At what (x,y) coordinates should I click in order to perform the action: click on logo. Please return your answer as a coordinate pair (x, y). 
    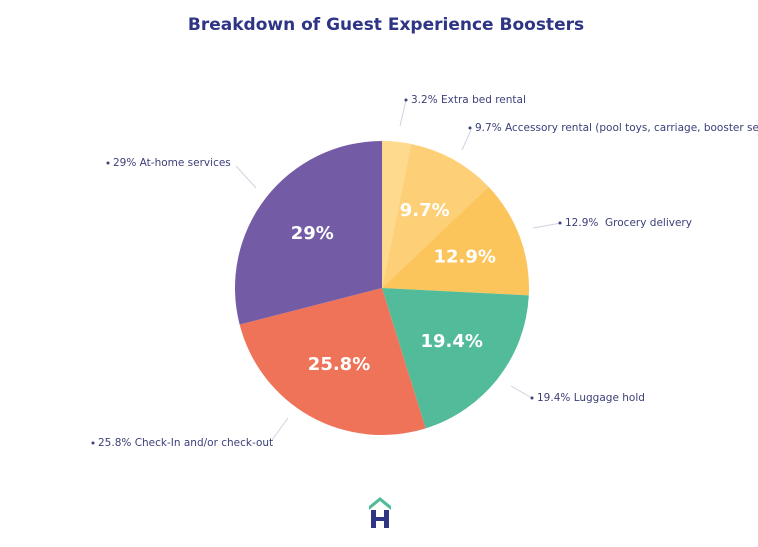
    Looking at the image, I should click on (380, 512).